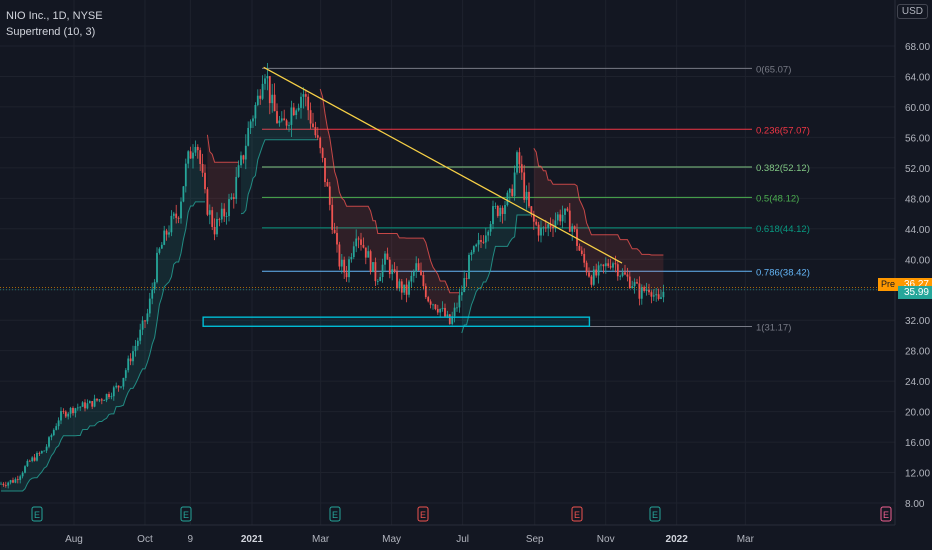  Describe the element at coordinates (396, 321) in the screenshot. I see `support-zone-rectangle` at that location.